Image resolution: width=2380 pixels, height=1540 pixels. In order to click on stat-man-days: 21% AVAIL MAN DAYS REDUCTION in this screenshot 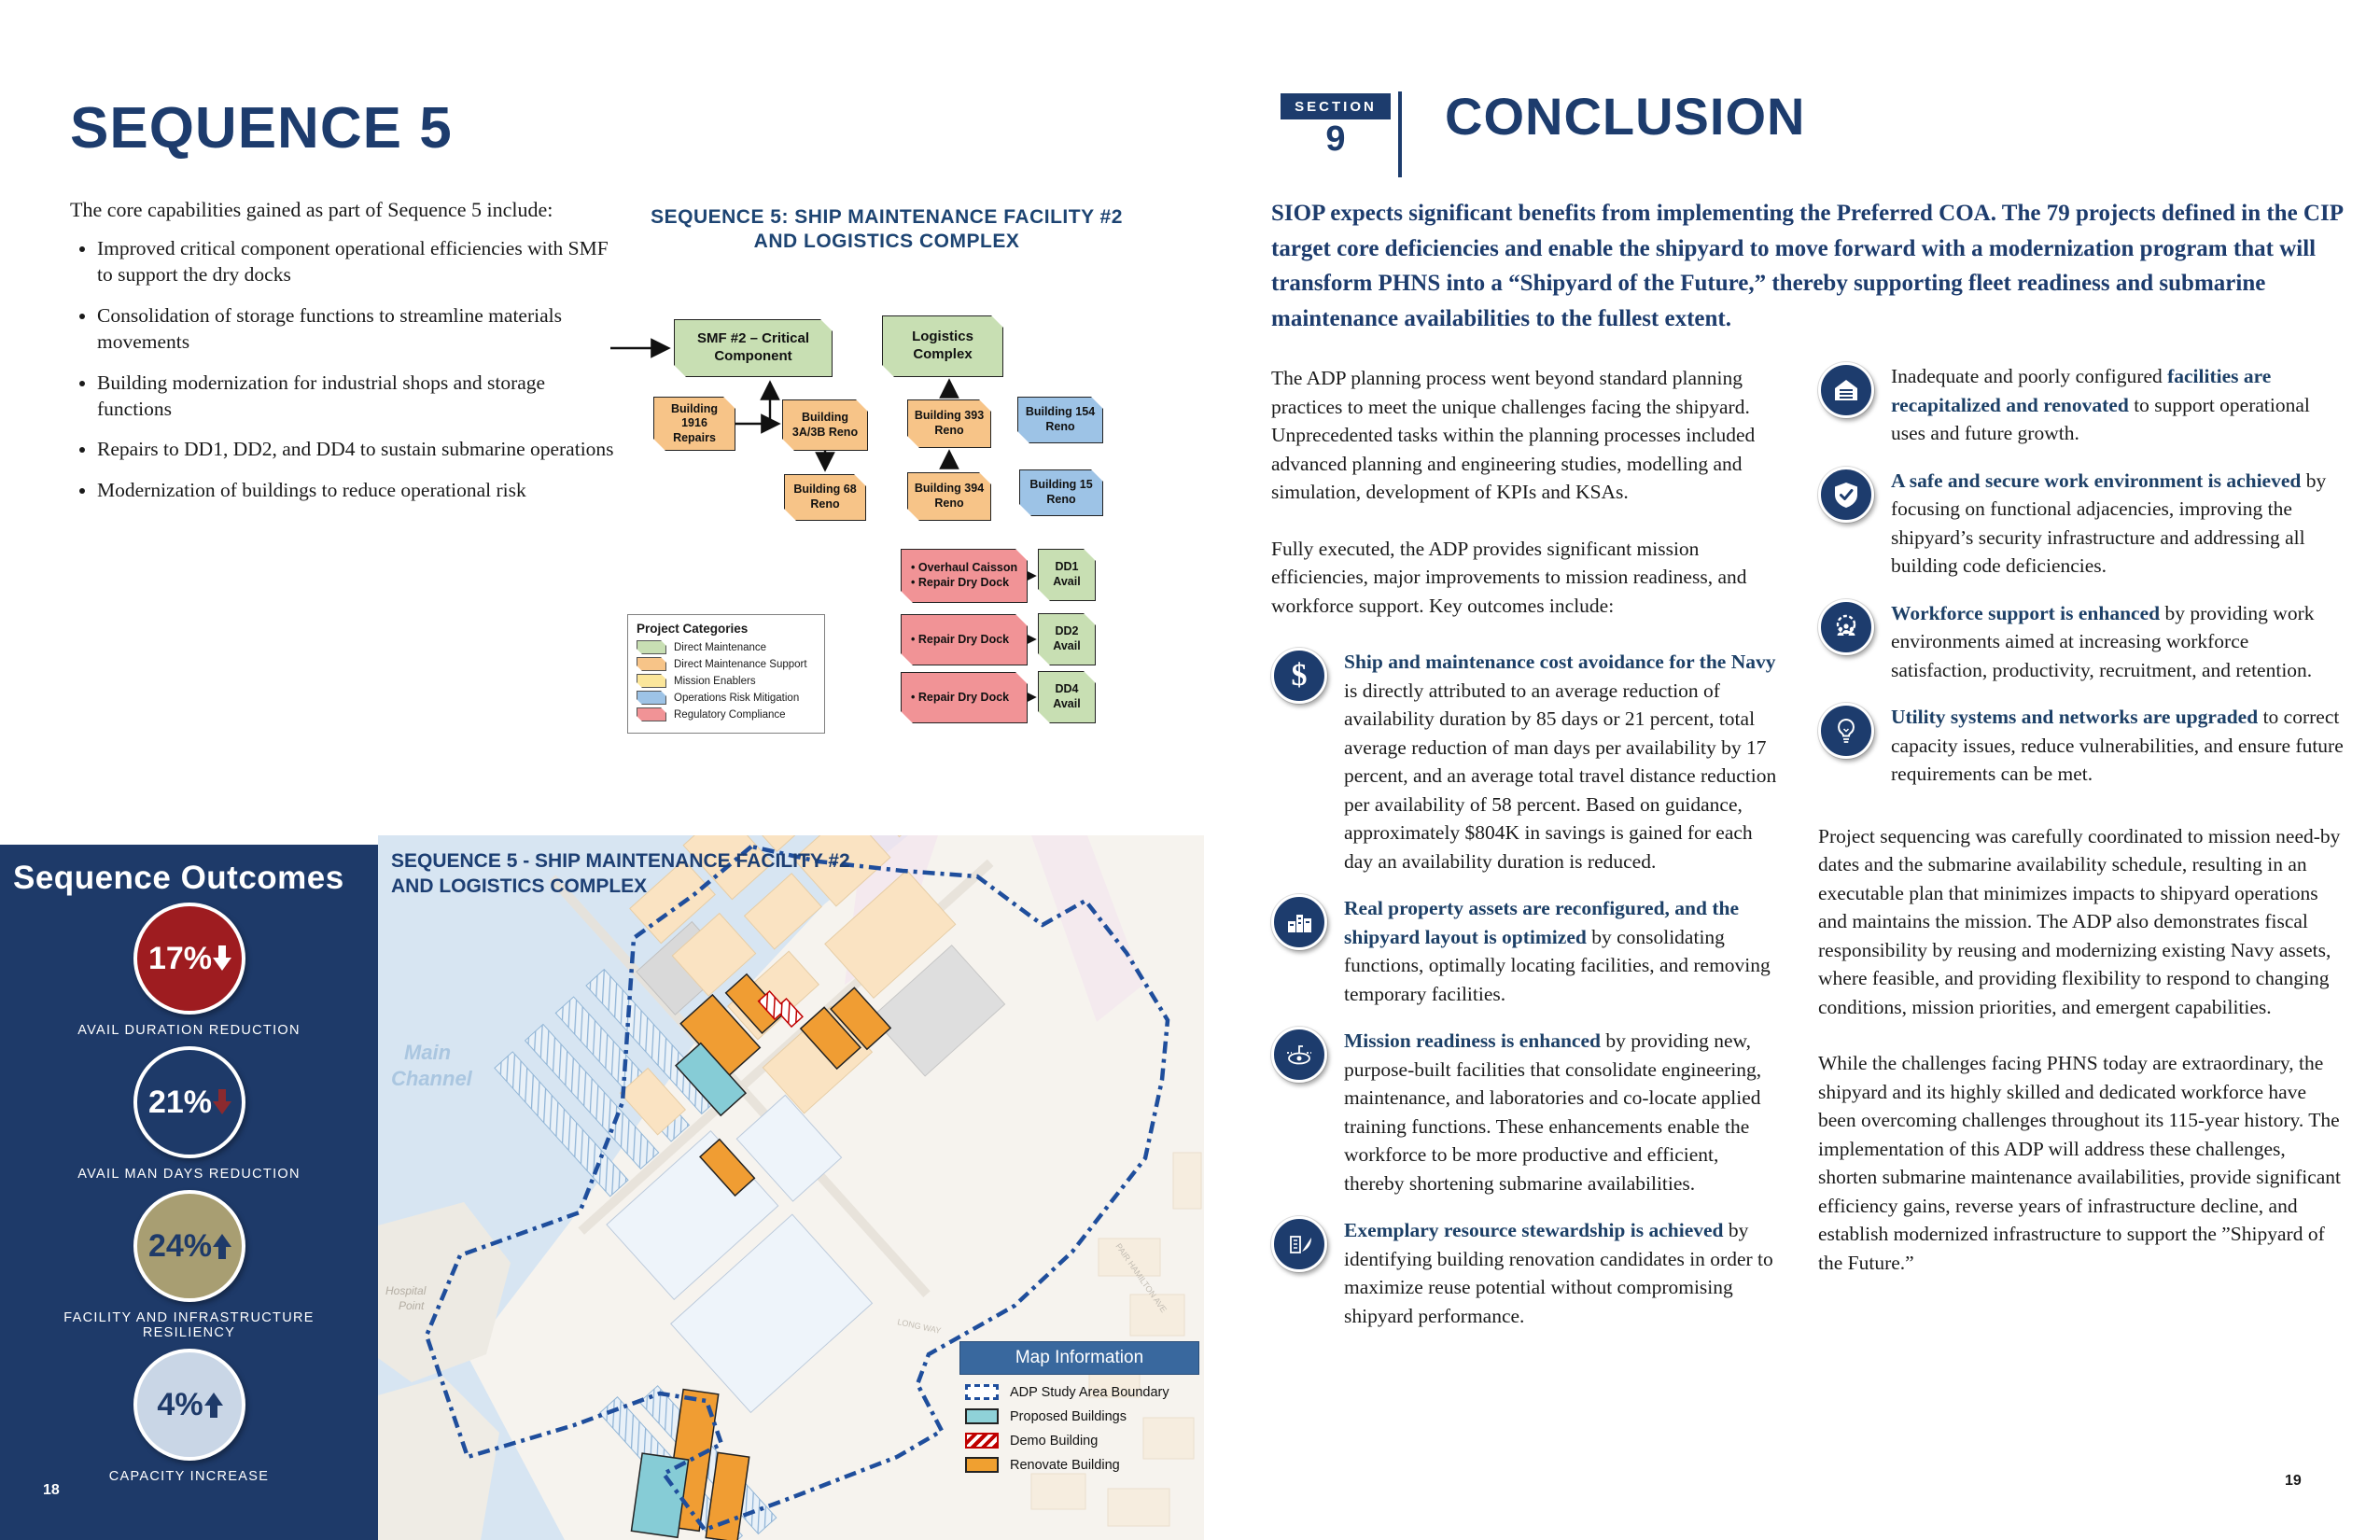, I will do `click(189, 1114)`.